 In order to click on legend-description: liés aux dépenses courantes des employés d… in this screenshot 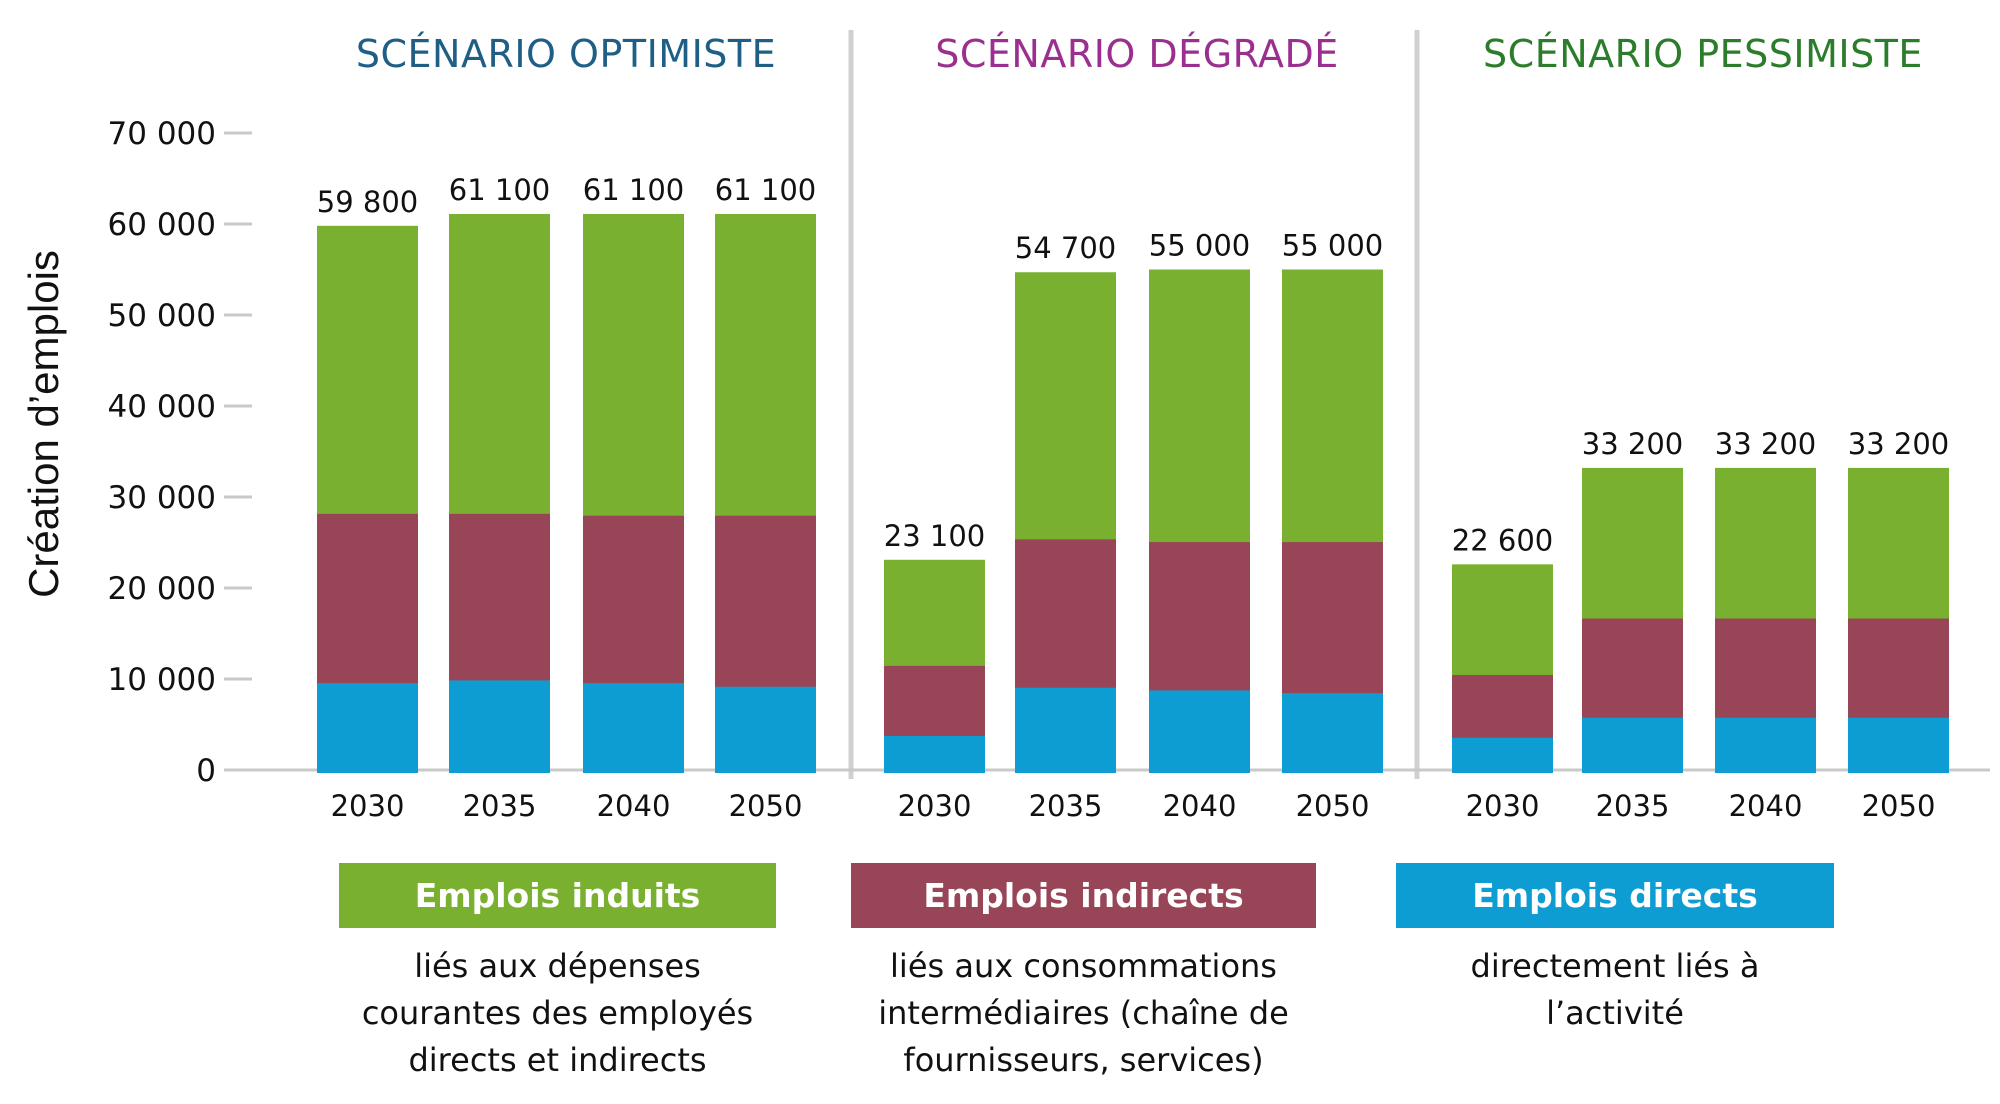, I will do `click(557, 1013)`.